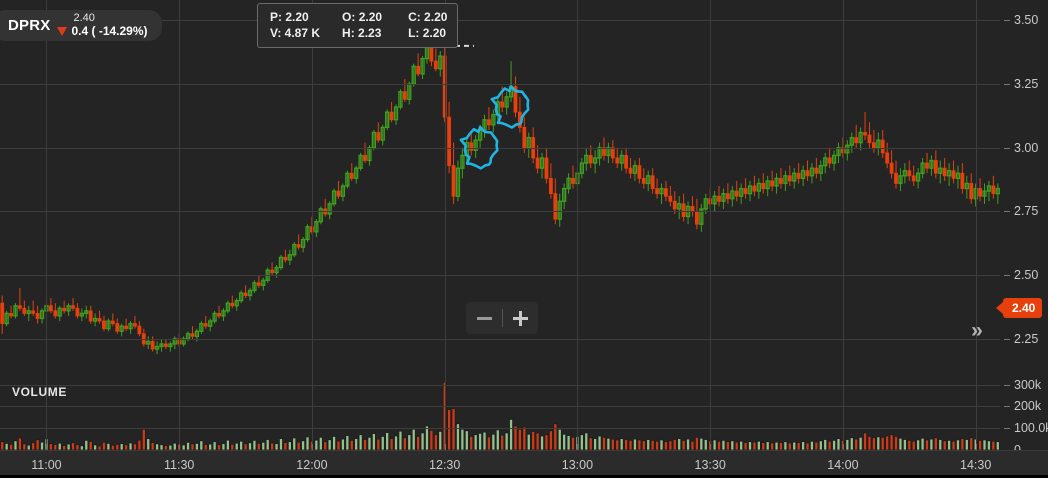 The height and width of the screenshot is (478, 1048). Describe the element at coordinates (1028, 384) in the screenshot. I see `volume-tick-label: 300k` at that location.